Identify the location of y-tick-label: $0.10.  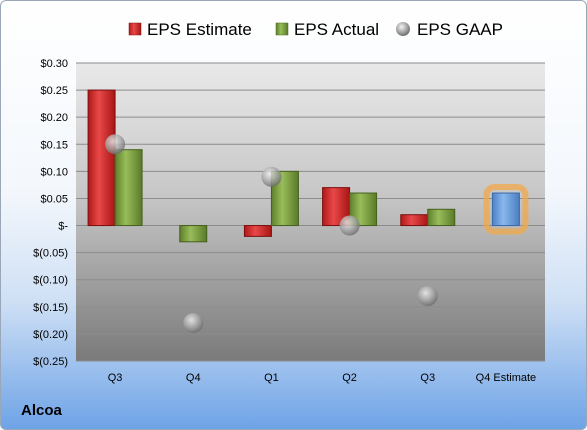
(54, 172).